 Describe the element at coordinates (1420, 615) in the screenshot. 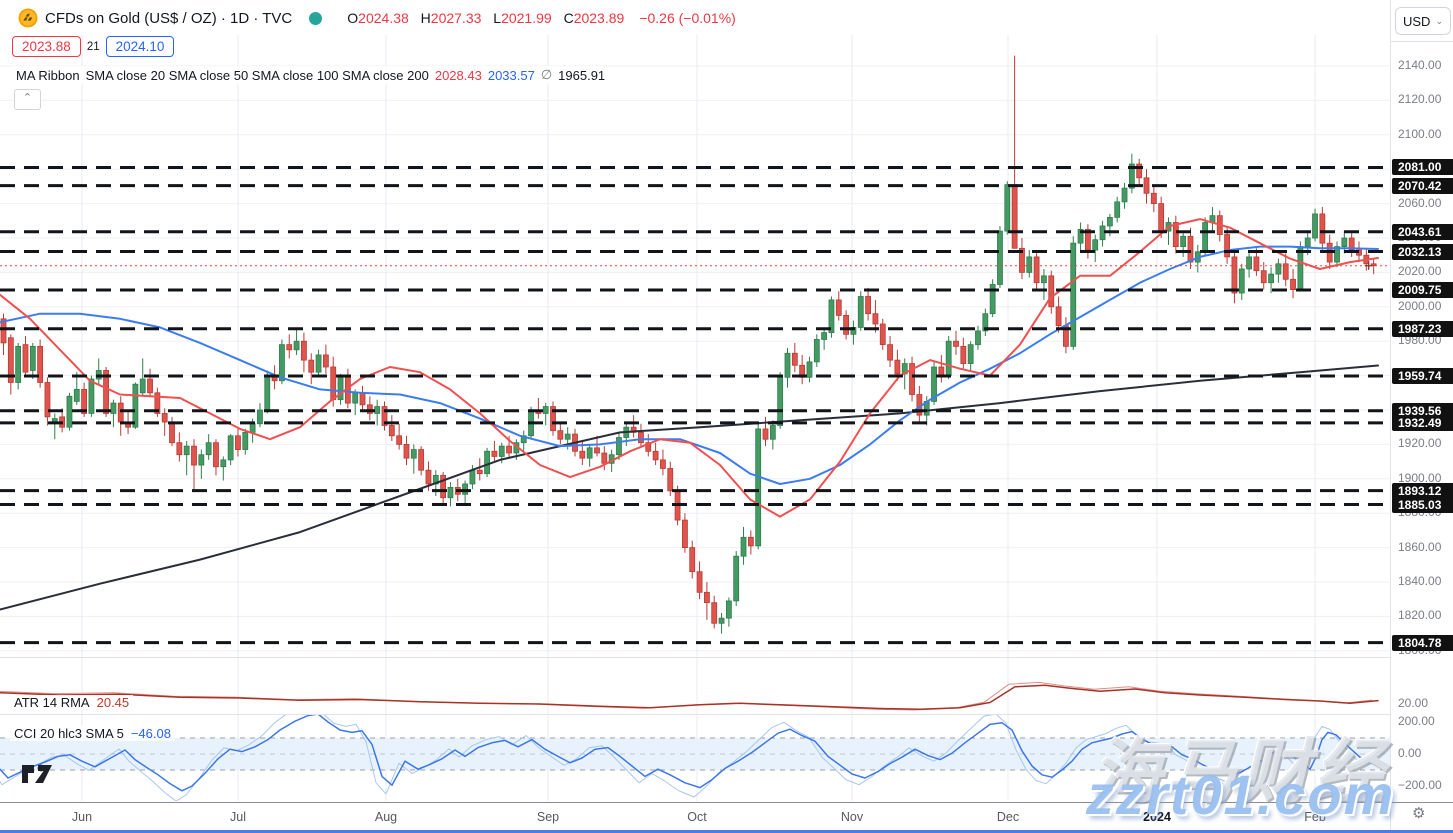

I see `price-tick: 1820.00` at that location.